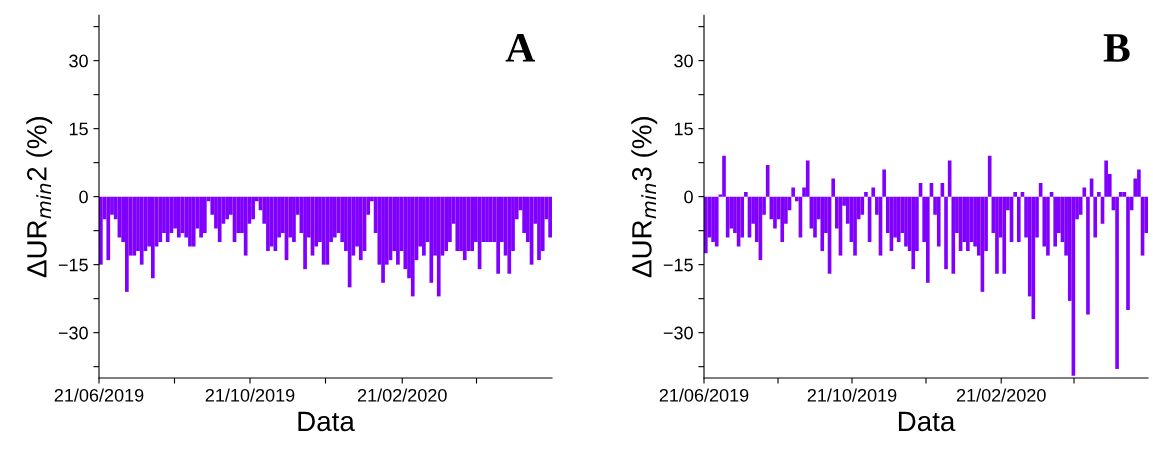 This screenshot has width=1153, height=450. What do you see at coordinates (1116, 48) in the screenshot?
I see `annotation: B` at bounding box center [1116, 48].